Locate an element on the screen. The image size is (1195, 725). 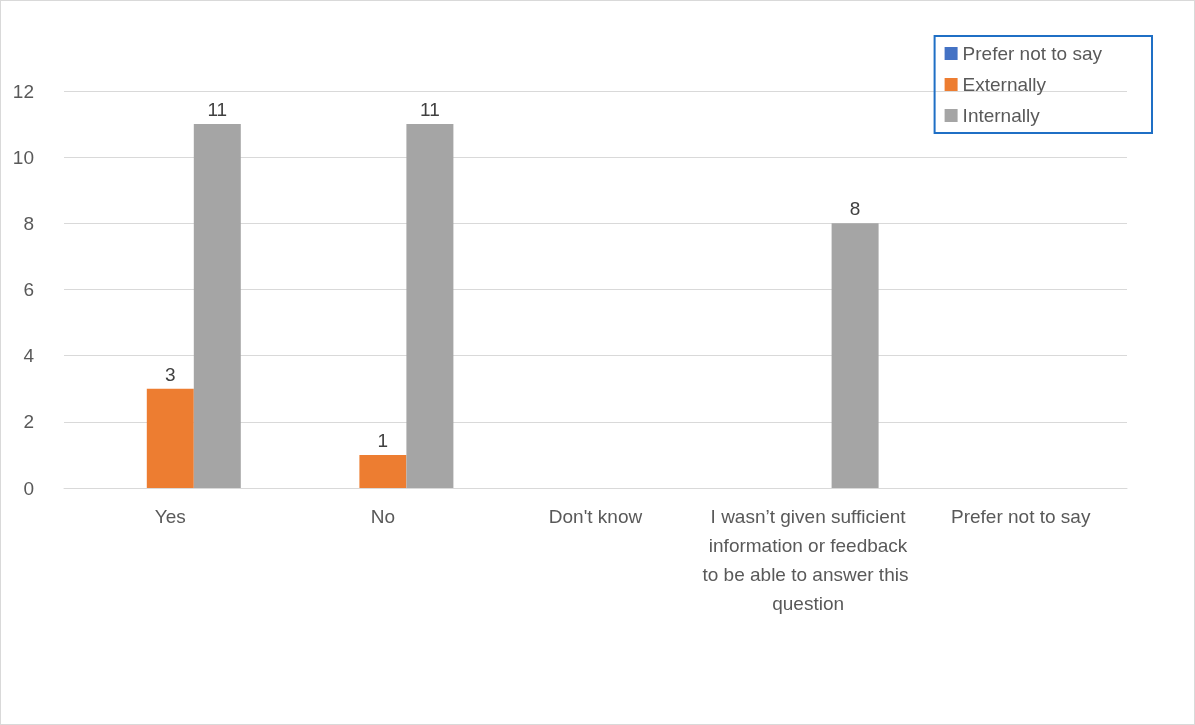
y-tick-label: 6 is located at coordinates (28, 289).